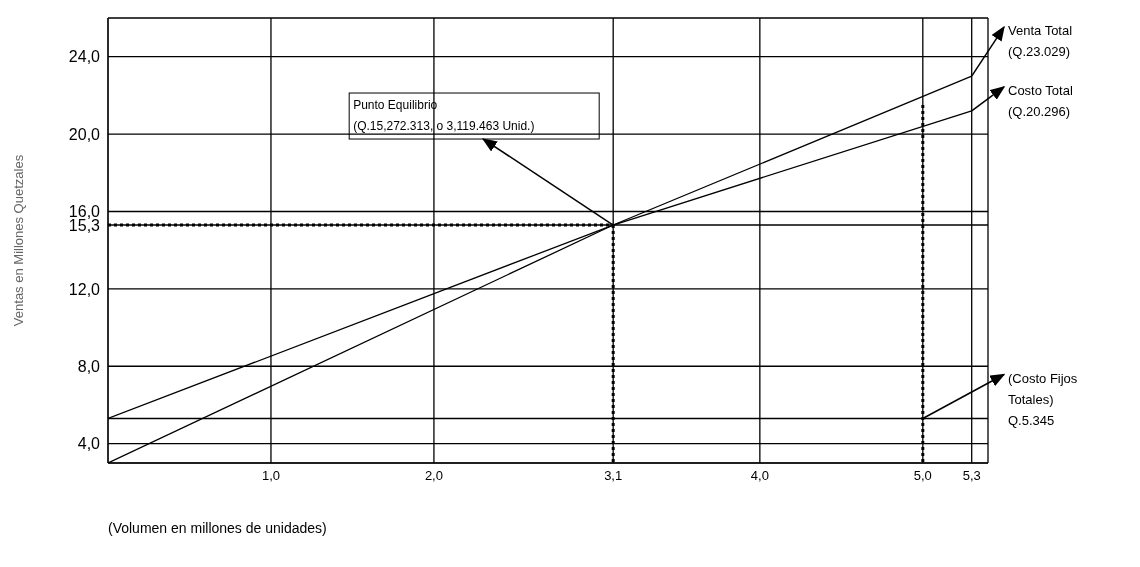 This screenshot has height=567, width=1140. What do you see at coordinates (1043, 399) in the screenshot?
I see `annotation: (Costo Fijos Totales) Q.5.345` at bounding box center [1043, 399].